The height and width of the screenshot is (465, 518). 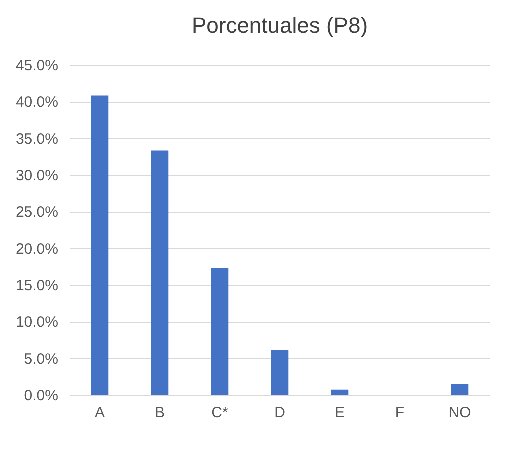 What do you see at coordinates (280, 25) in the screenshot?
I see `chart-title: Porcentuales (P8)` at bounding box center [280, 25].